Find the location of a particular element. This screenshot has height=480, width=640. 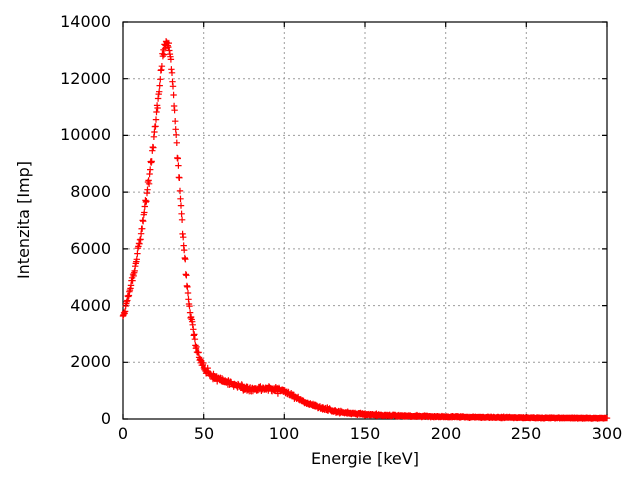

y-tick-label: 10000 is located at coordinates (85, 134).